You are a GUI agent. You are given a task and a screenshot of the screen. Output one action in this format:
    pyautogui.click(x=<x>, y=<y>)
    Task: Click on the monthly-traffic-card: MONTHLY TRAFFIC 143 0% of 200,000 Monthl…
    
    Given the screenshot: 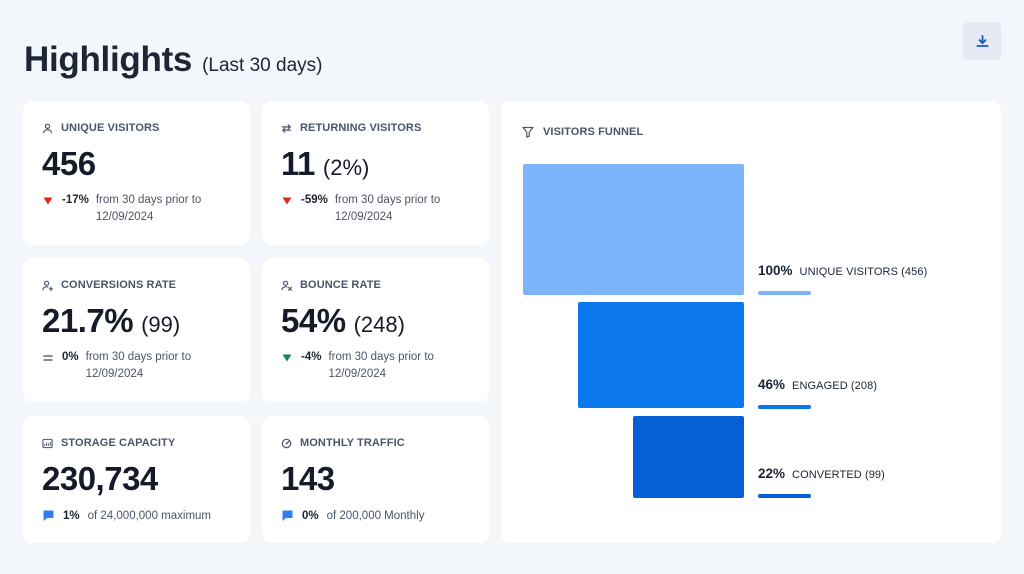 What is the action you would take?
    pyautogui.click(x=375, y=479)
    